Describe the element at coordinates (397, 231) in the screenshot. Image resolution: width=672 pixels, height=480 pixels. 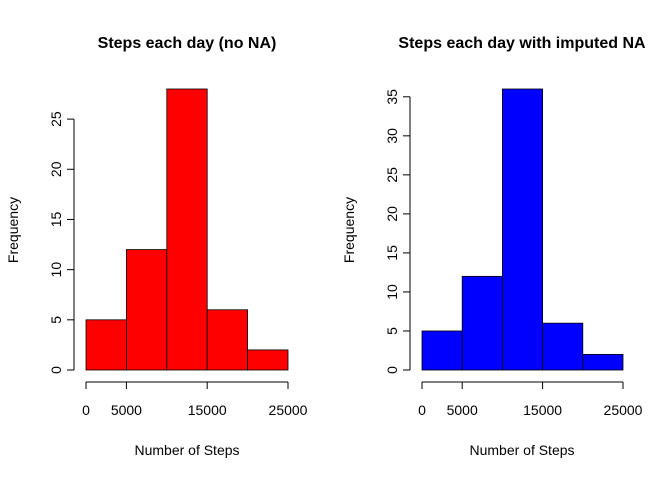
I see `y-axis: 0 5 10 15 20 25 30 35` at that location.